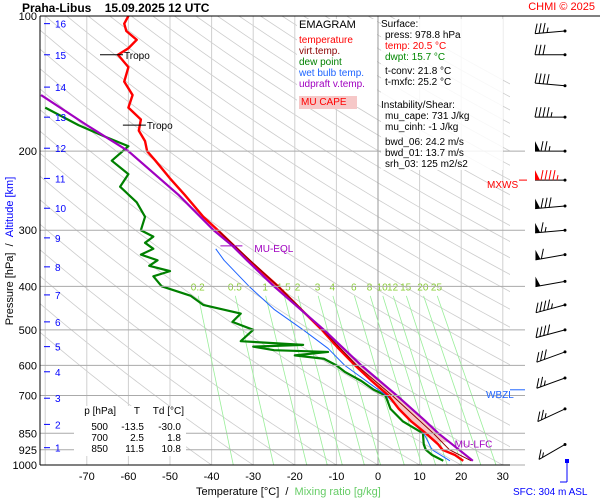 The image size is (600, 500). Describe the element at coordinates (333, 288) in the screenshot. I see `mixing-ratio-label: 4` at that location.